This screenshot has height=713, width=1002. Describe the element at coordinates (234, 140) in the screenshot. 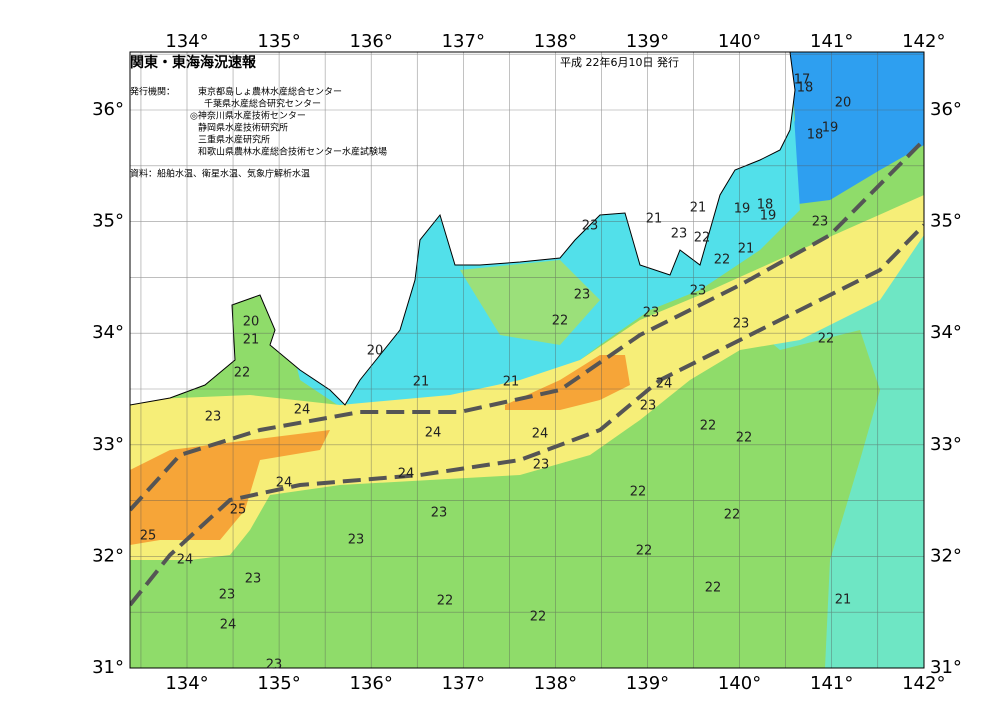

I see `issuer: 三重県水産研究所` at that location.